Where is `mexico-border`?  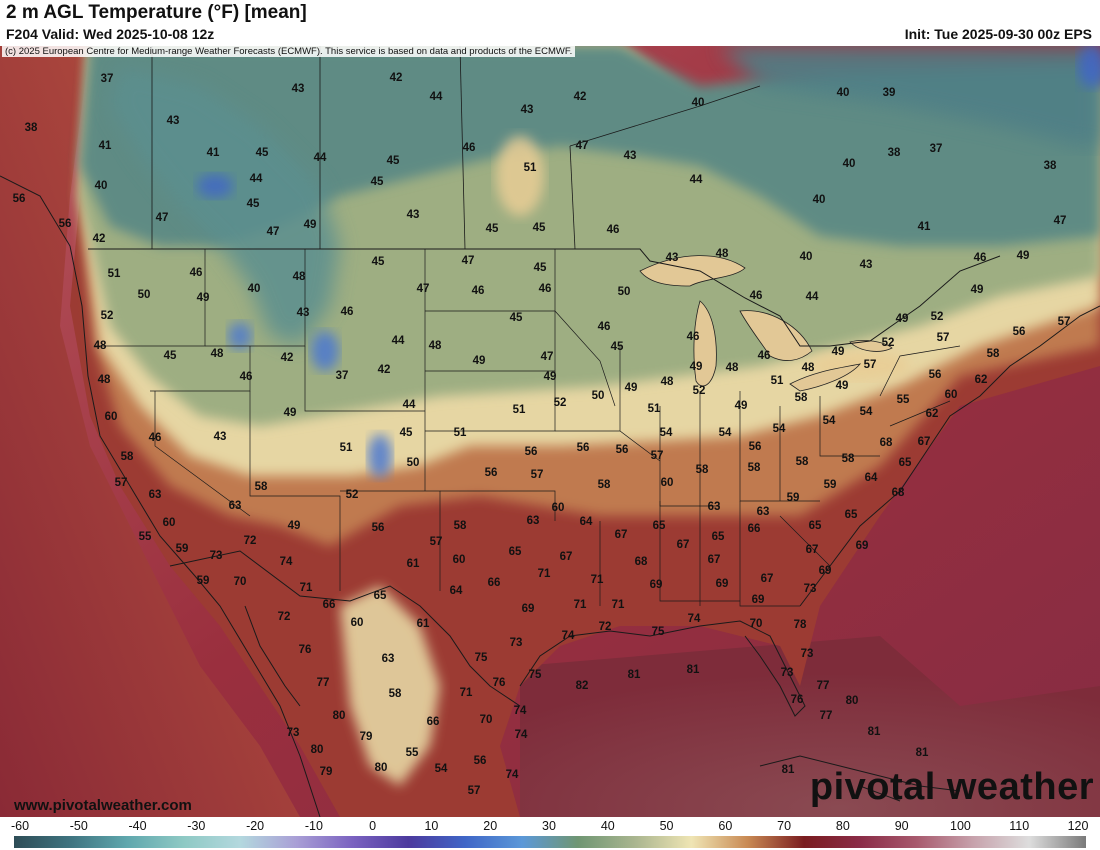 mexico-border is located at coordinates (345, 628).